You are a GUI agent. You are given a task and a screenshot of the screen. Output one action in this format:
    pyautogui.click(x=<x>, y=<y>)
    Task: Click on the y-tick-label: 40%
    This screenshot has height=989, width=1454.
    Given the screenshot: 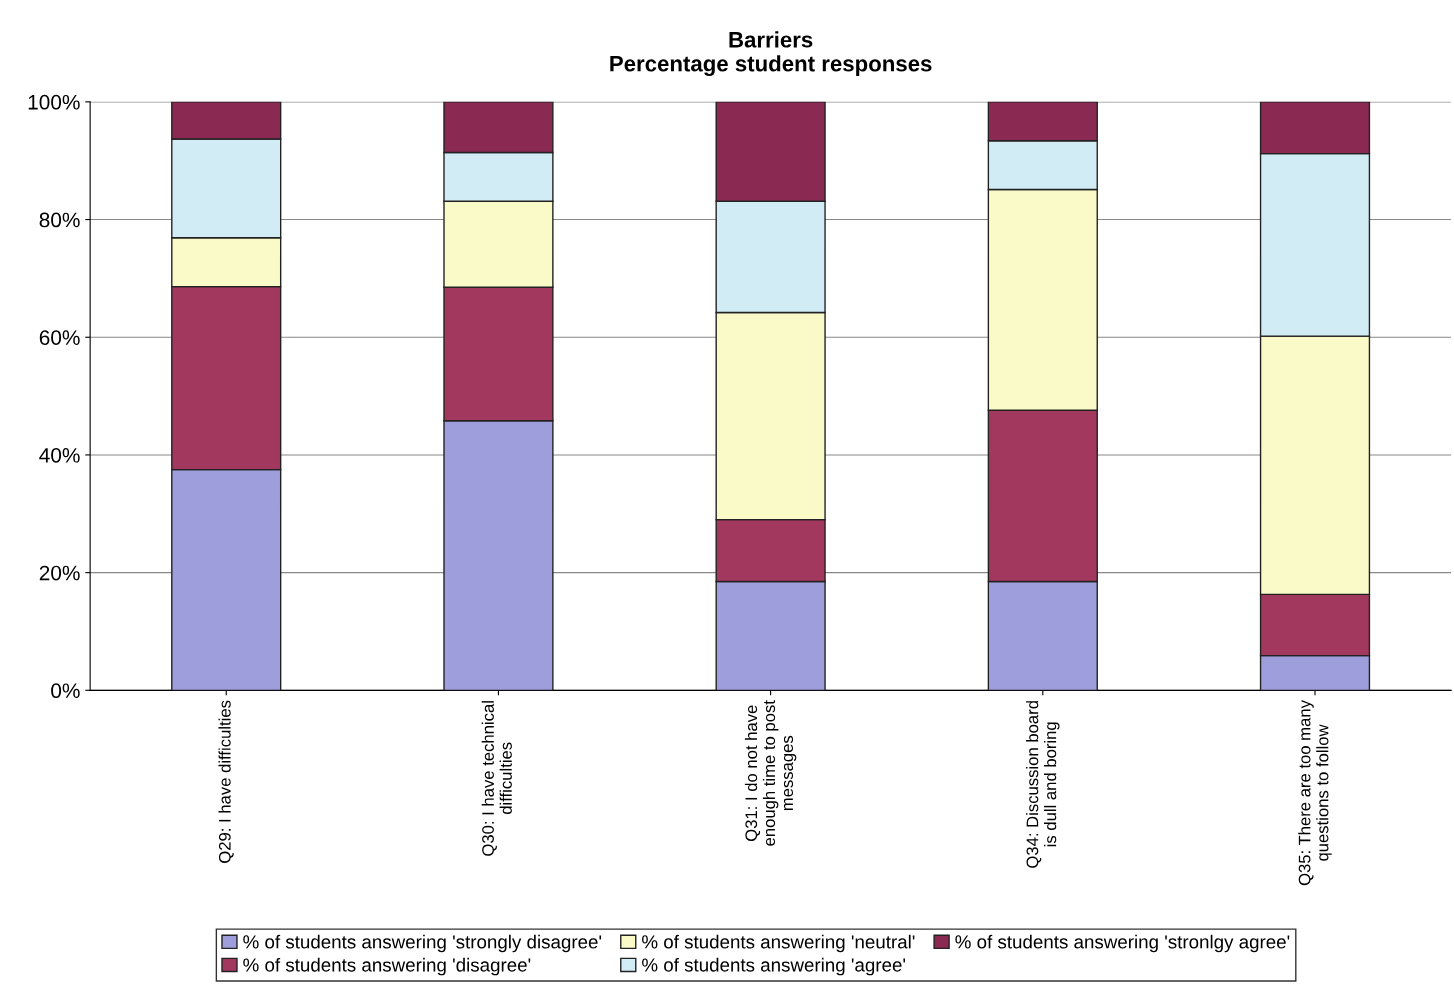 What is the action you would take?
    pyautogui.click(x=59, y=455)
    